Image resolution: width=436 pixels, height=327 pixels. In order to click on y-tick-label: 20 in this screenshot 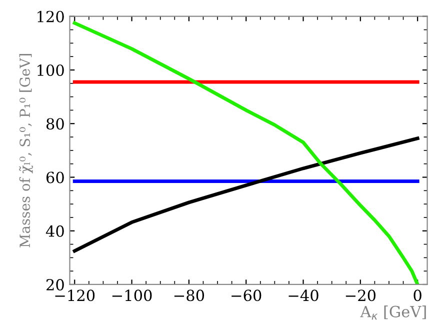, I will do `click(55, 284)`.